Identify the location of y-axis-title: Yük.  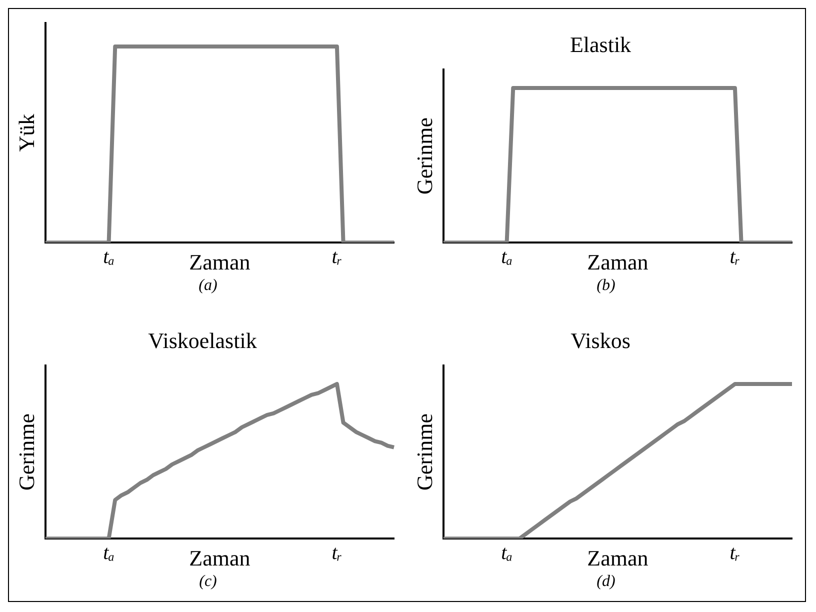
(25, 133).